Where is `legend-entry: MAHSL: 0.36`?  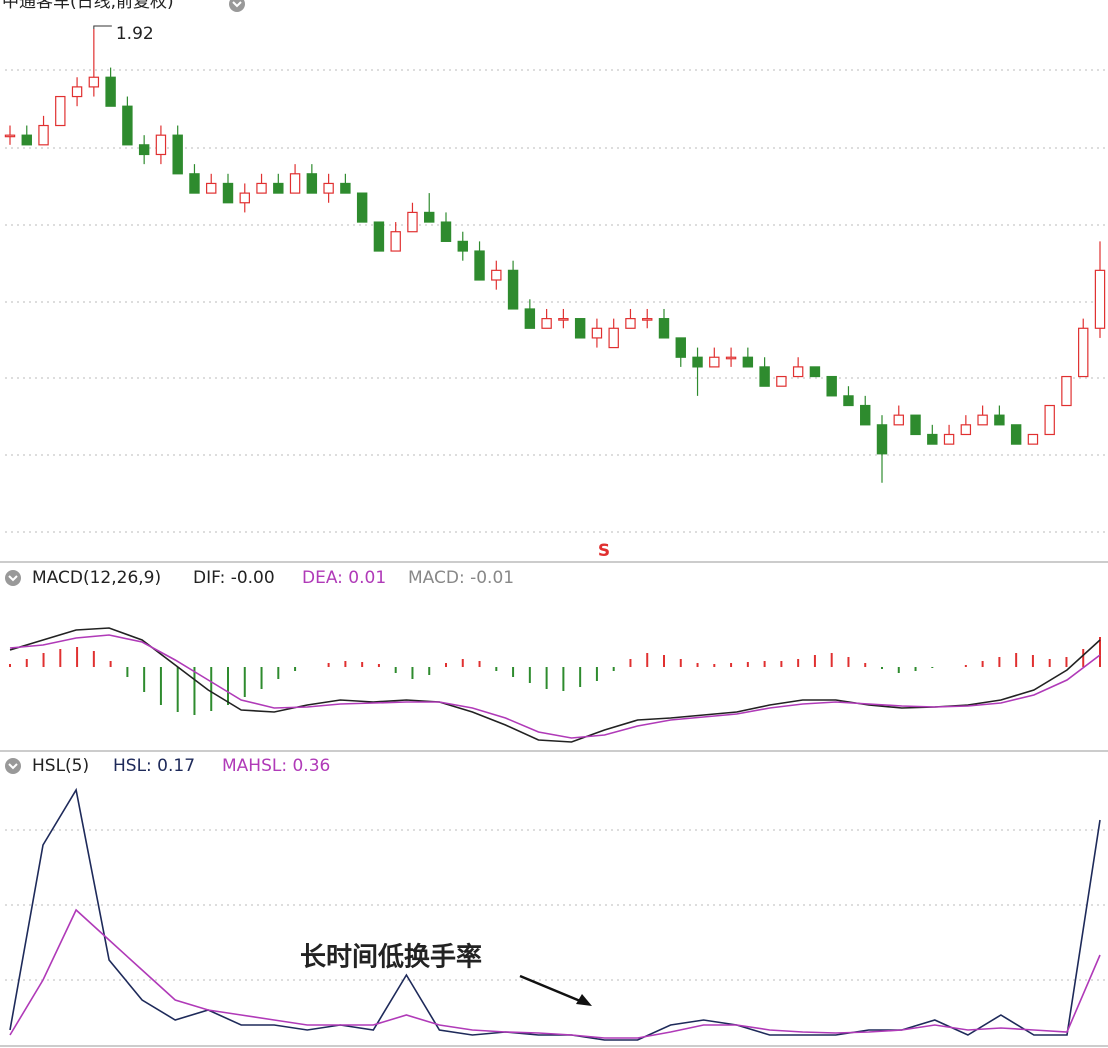 legend-entry: MAHSL: 0.36 is located at coordinates (276, 766).